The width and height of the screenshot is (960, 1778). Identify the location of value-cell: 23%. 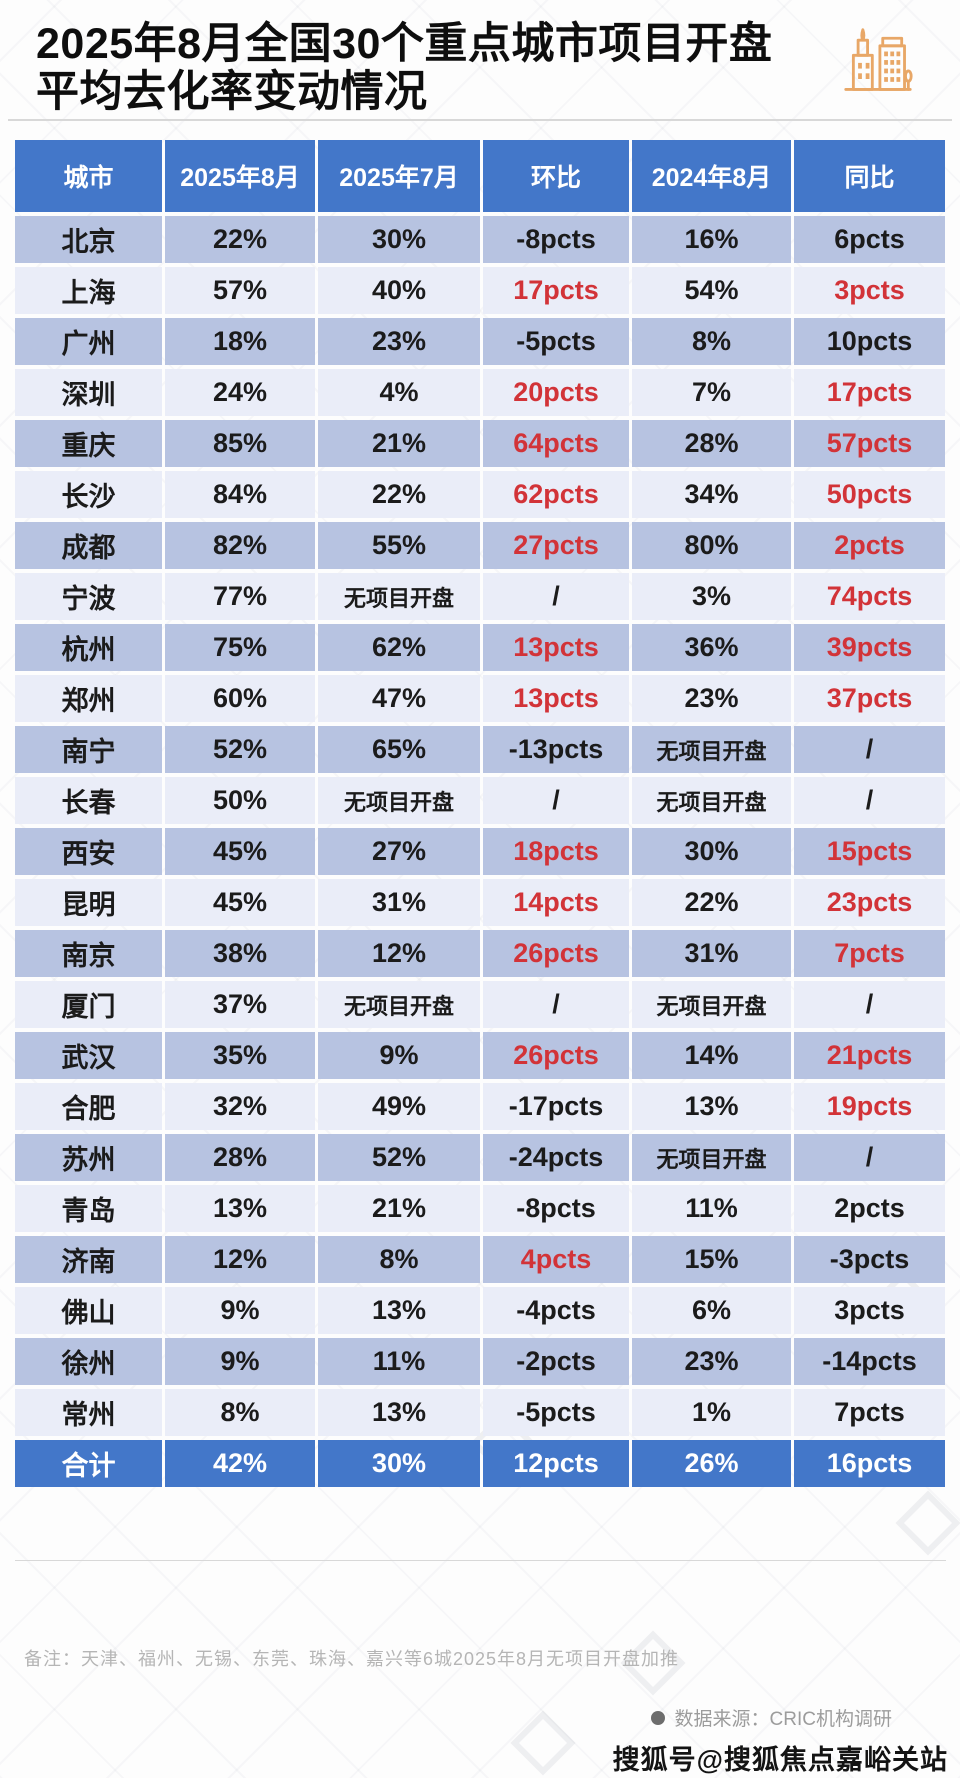
(711, 1361).